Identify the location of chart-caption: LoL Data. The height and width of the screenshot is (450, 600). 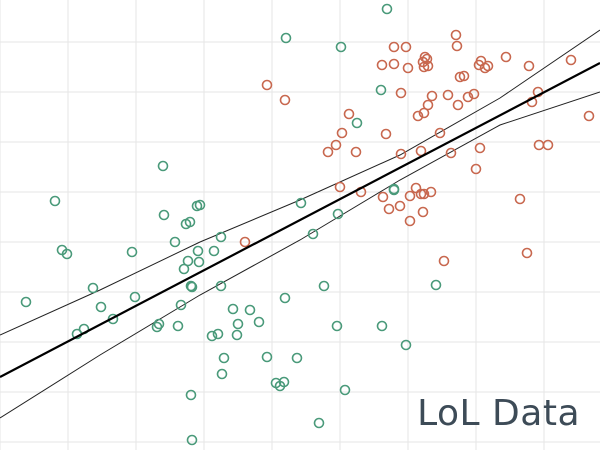
(498, 413).